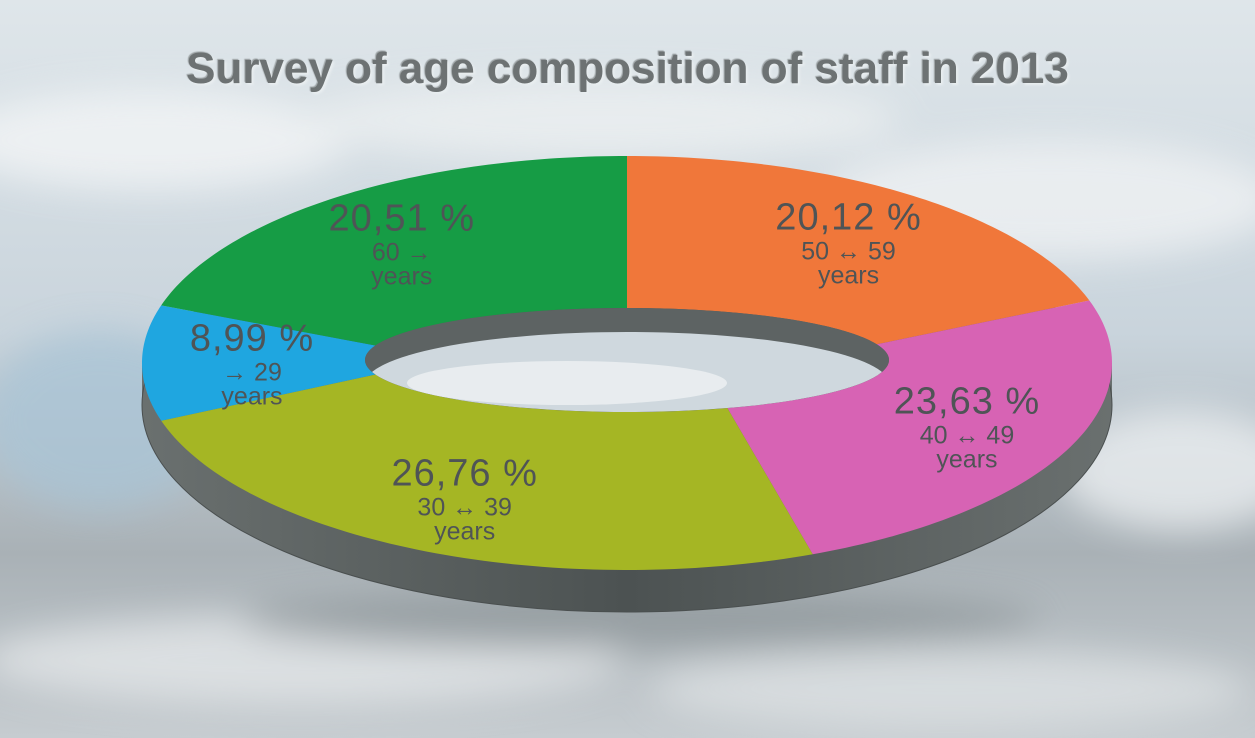  I want to click on slice-label: 23,63 % 40 ↔ 49 years, so click(967, 427).